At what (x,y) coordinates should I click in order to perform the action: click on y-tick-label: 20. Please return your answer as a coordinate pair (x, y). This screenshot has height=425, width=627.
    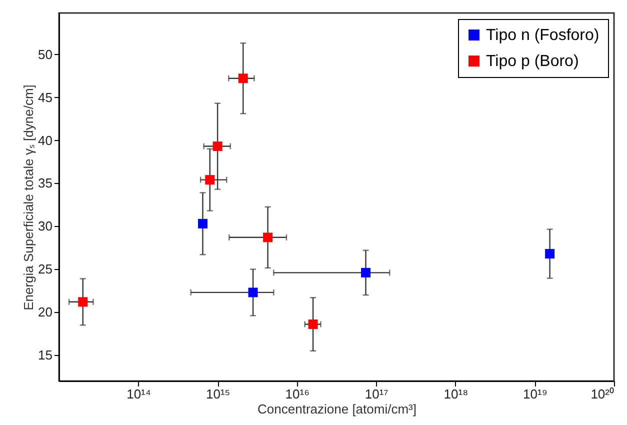
    Looking at the image, I should click on (45, 312).